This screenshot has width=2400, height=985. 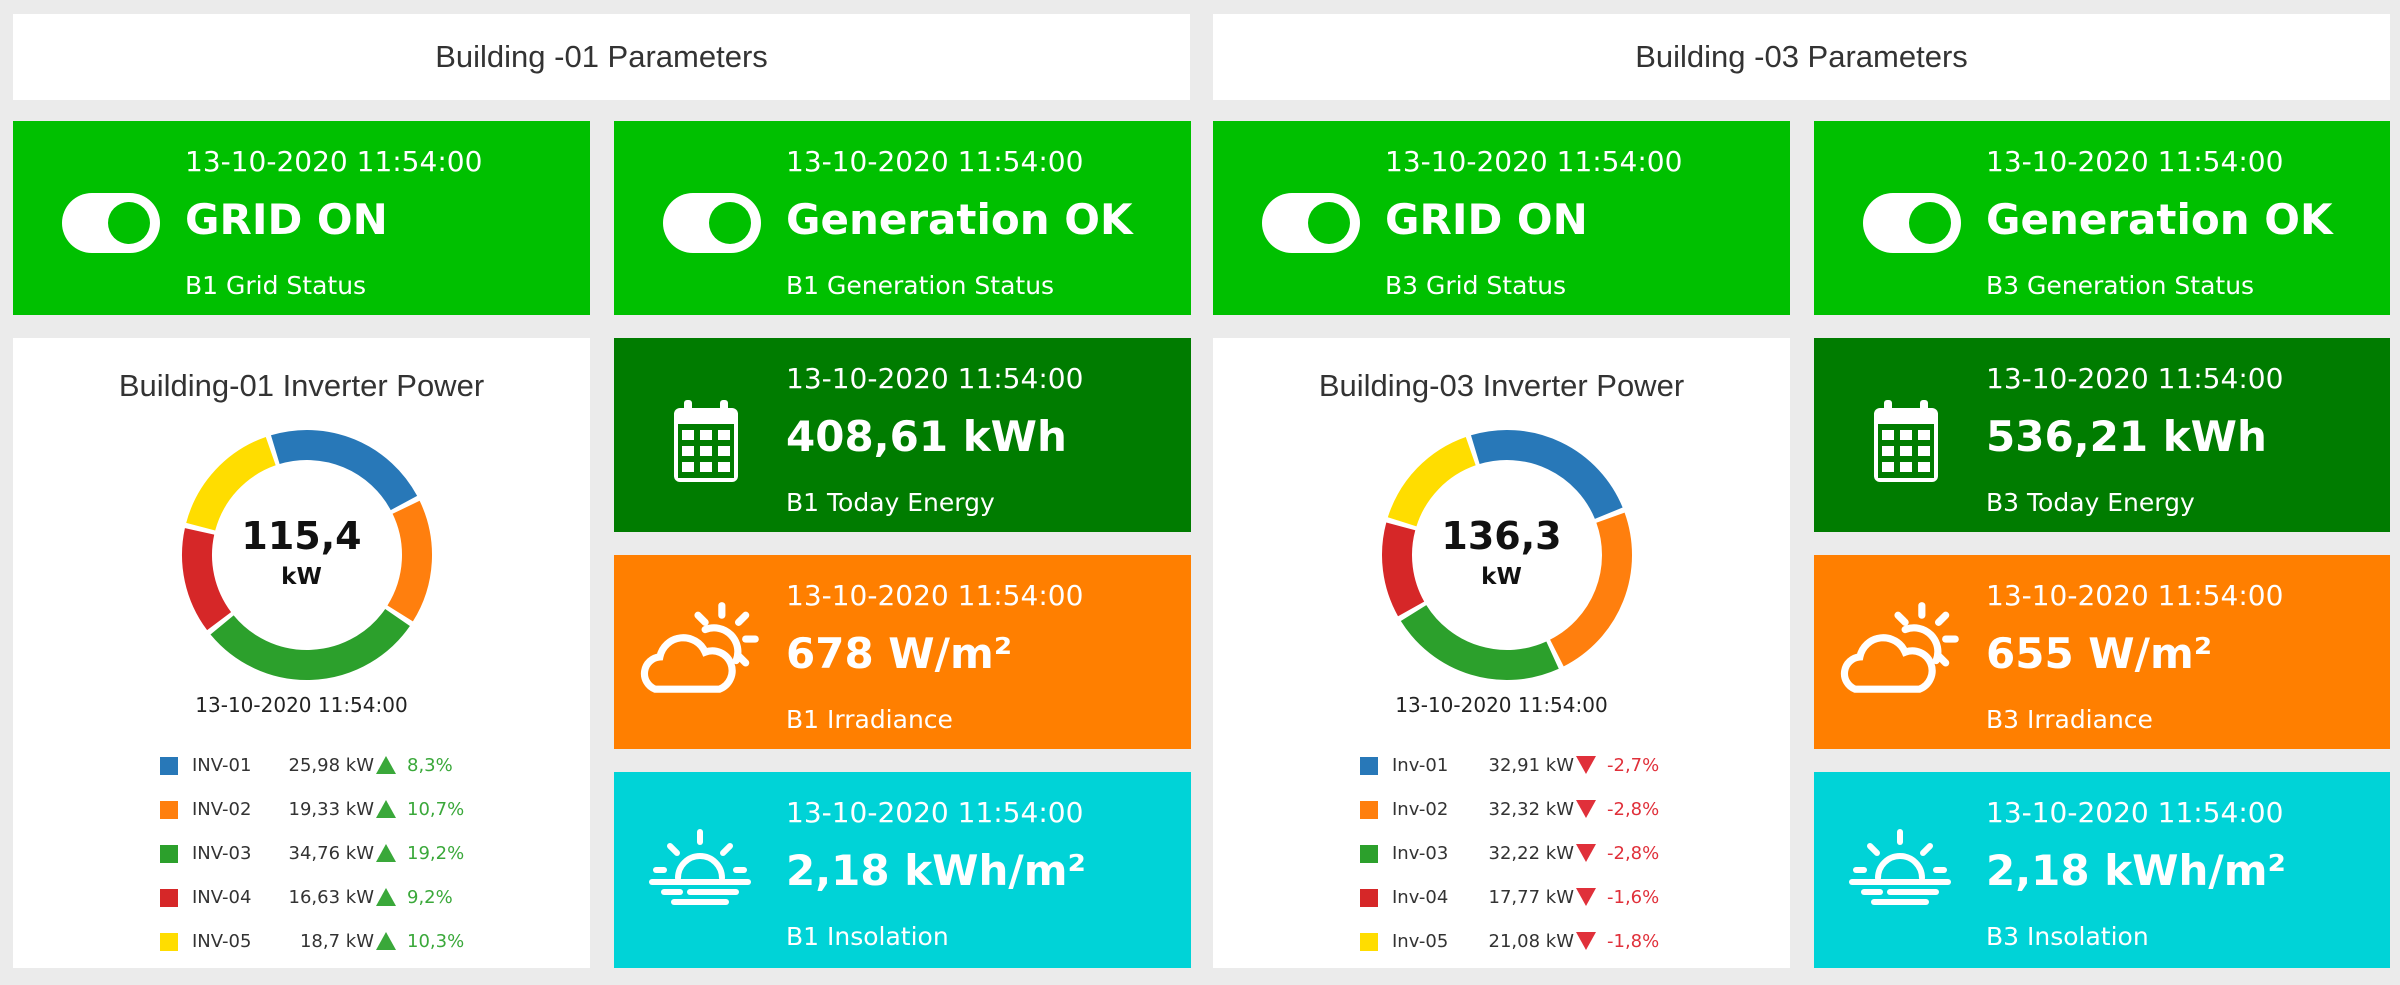 I want to click on tile-label: B3 Generation Status, so click(x=2120, y=285).